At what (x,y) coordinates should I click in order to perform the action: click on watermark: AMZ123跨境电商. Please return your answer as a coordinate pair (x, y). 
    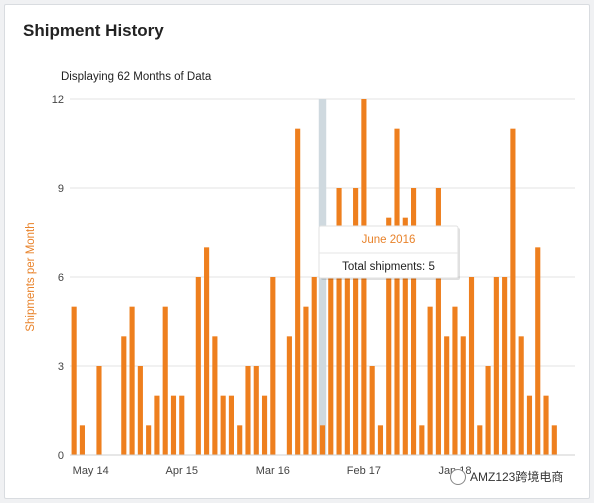
    Looking at the image, I should click on (506, 476).